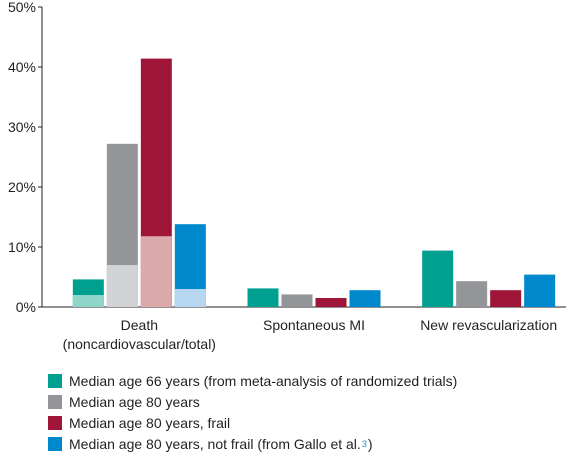  What do you see at coordinates (488, 325) in the screenshot?
I see `x-category-label: New revascularization` at bounding box center [488, 325].